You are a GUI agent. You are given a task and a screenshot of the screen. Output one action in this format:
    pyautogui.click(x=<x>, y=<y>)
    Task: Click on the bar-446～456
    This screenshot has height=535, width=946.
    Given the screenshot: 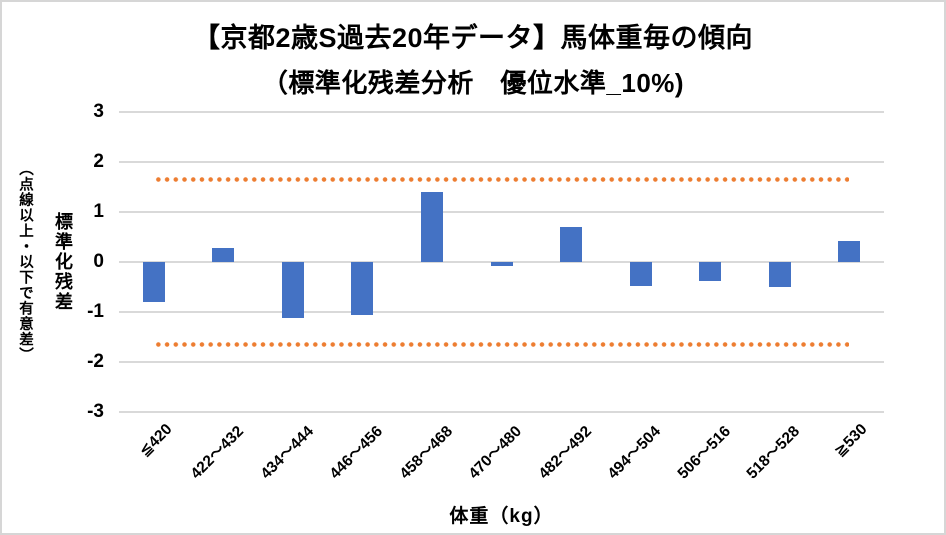 What is the action you would take?
    pyautogui.click(x=362, y=288)
    